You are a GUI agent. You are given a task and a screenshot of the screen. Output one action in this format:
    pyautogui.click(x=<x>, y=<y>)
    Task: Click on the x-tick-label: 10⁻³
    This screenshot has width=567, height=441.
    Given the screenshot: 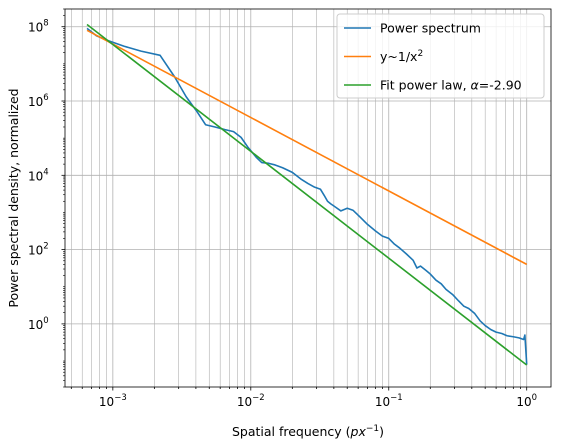 What is the action you would take?
    pyautogui.click(x=113, y=401)
    